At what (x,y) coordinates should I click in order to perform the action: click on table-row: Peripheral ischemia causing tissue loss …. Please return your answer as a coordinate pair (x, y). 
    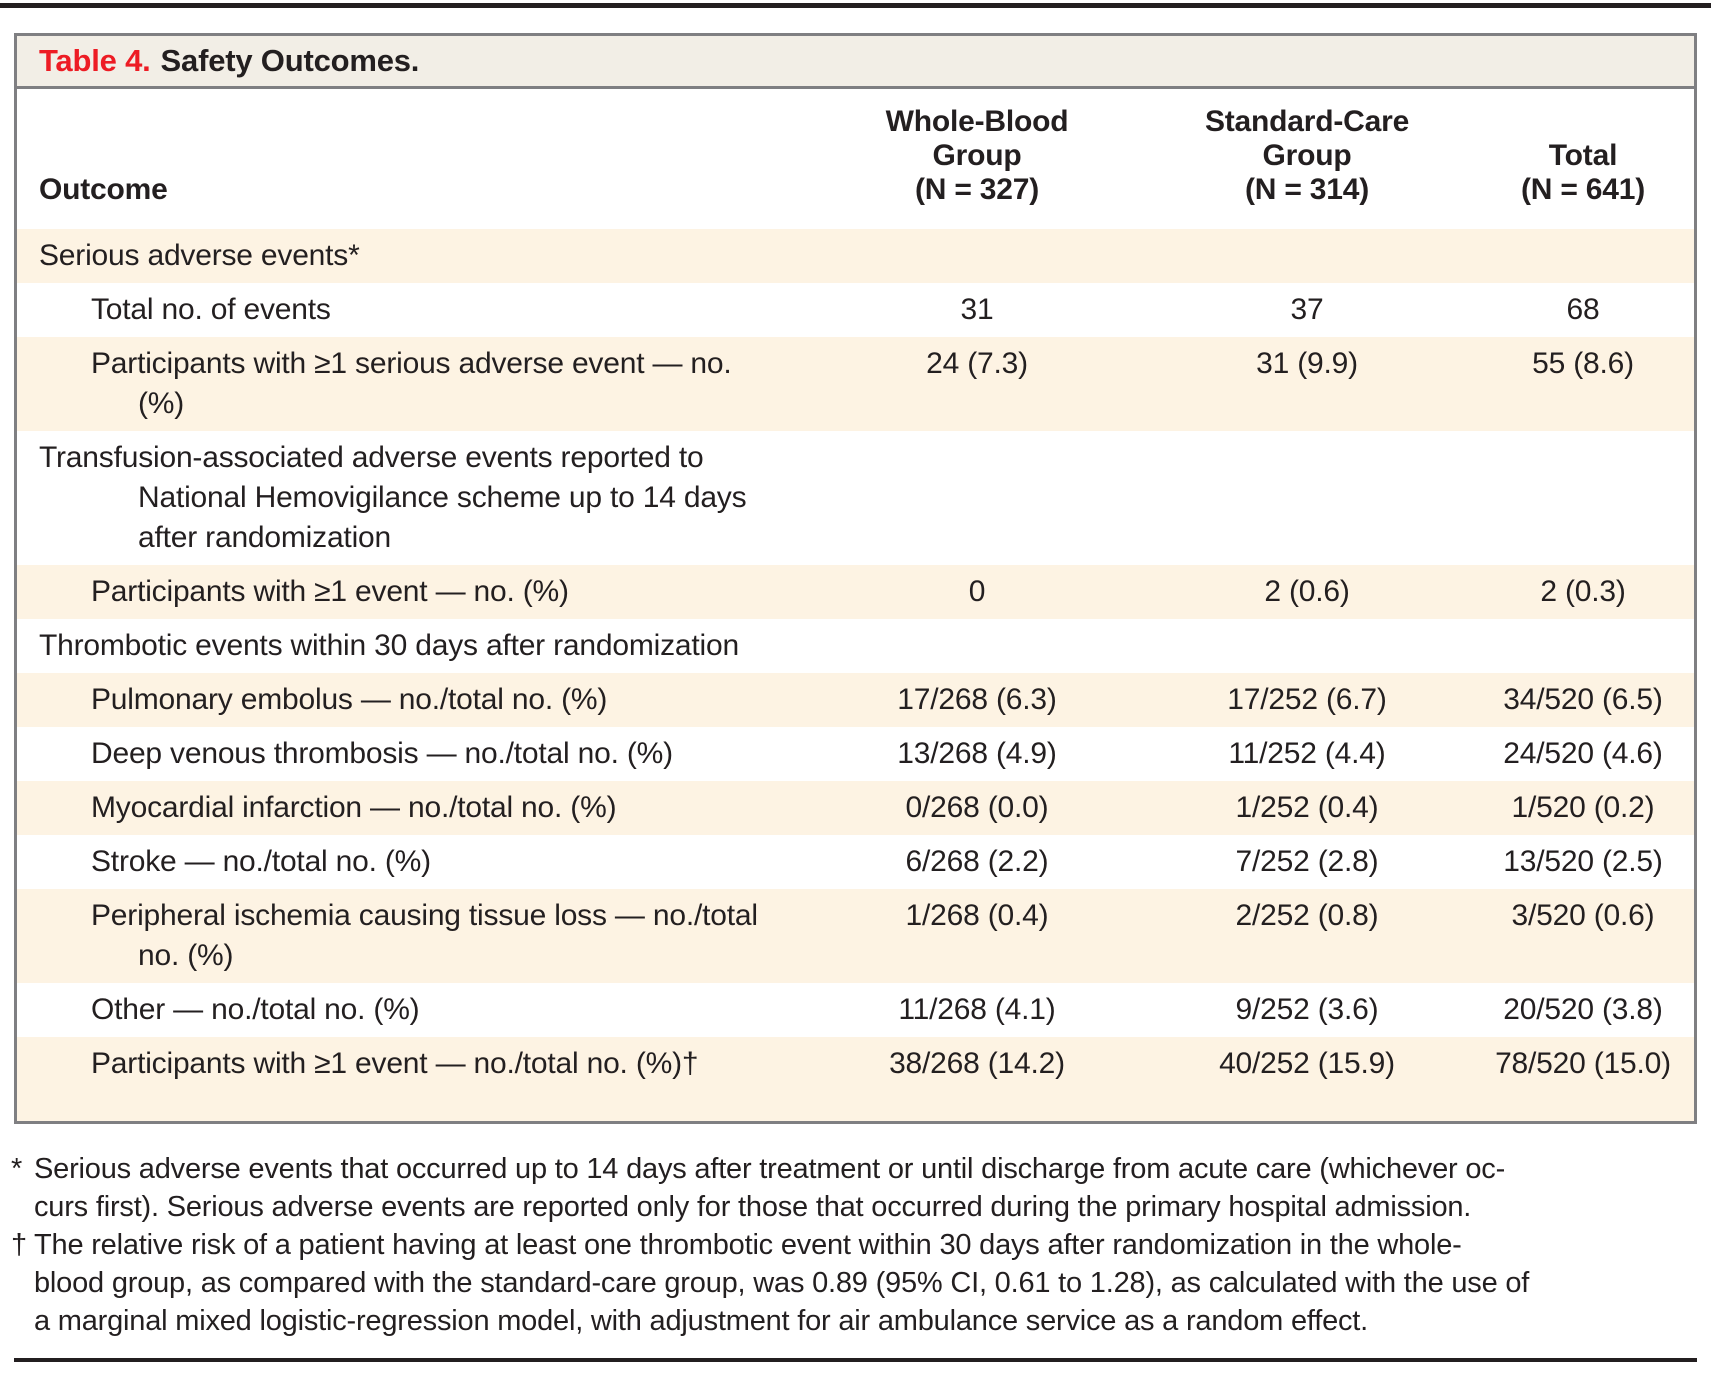
    Looking at the image, I should click on (855, 936).